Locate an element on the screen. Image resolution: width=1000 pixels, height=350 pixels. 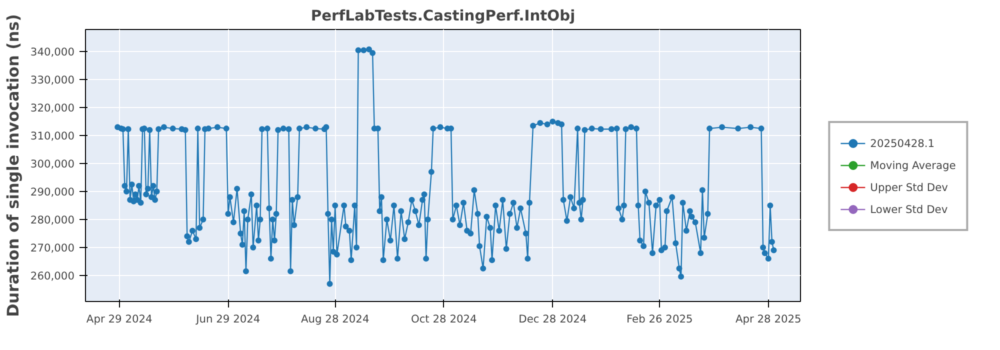
x-tick-label: Feb 26 2025 is located at coordinates (659, 319).